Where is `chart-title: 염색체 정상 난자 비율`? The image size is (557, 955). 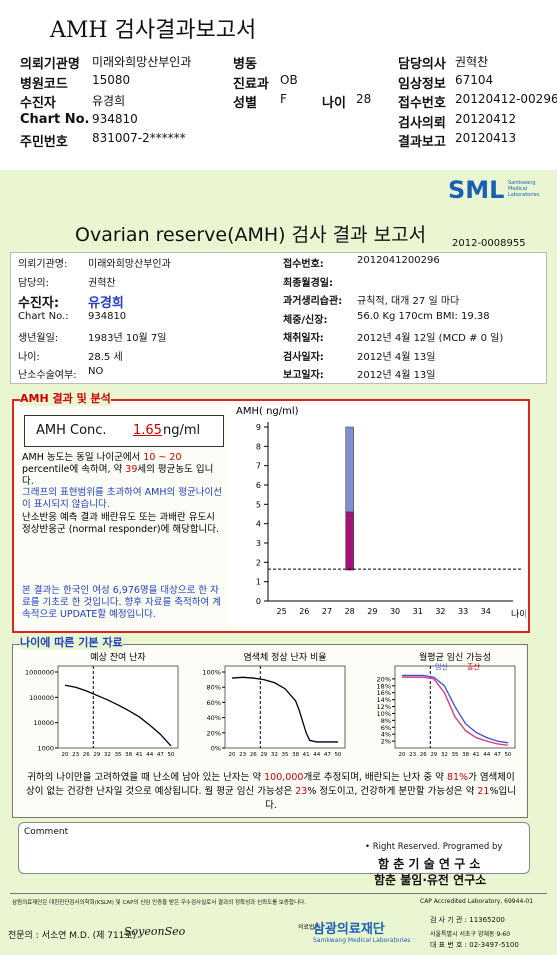 chart-title: 염색체 정상 난자 비율 is located at coordinates (284, 657).